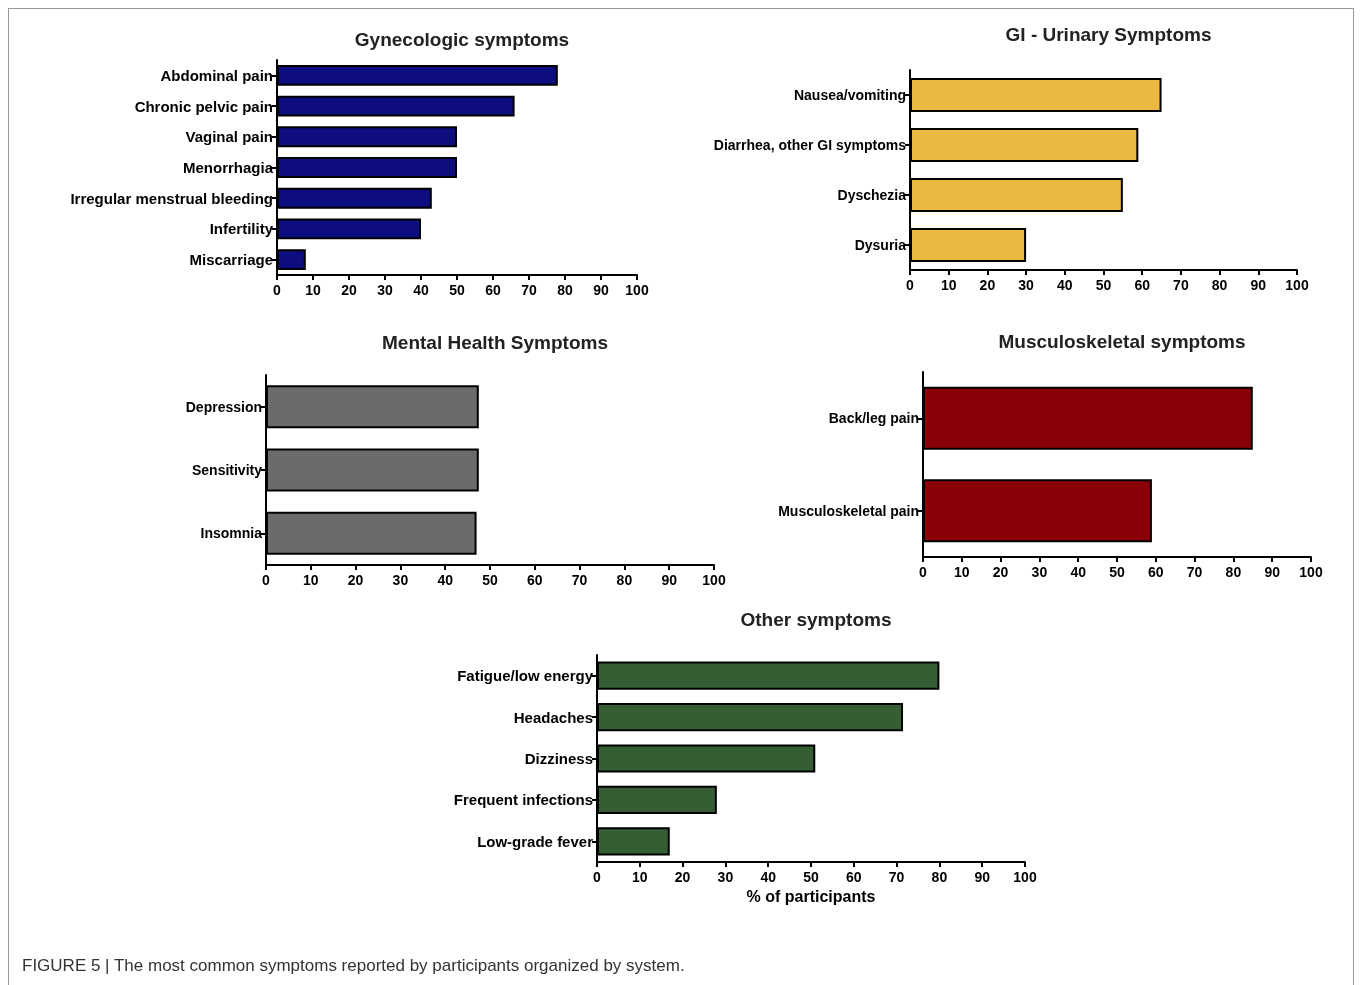  What do you see at coordinates (1122, 341) in the screenshot?
I see `chart-title: Musculoskeletal symptoms` at bounding box center [1122, 341].